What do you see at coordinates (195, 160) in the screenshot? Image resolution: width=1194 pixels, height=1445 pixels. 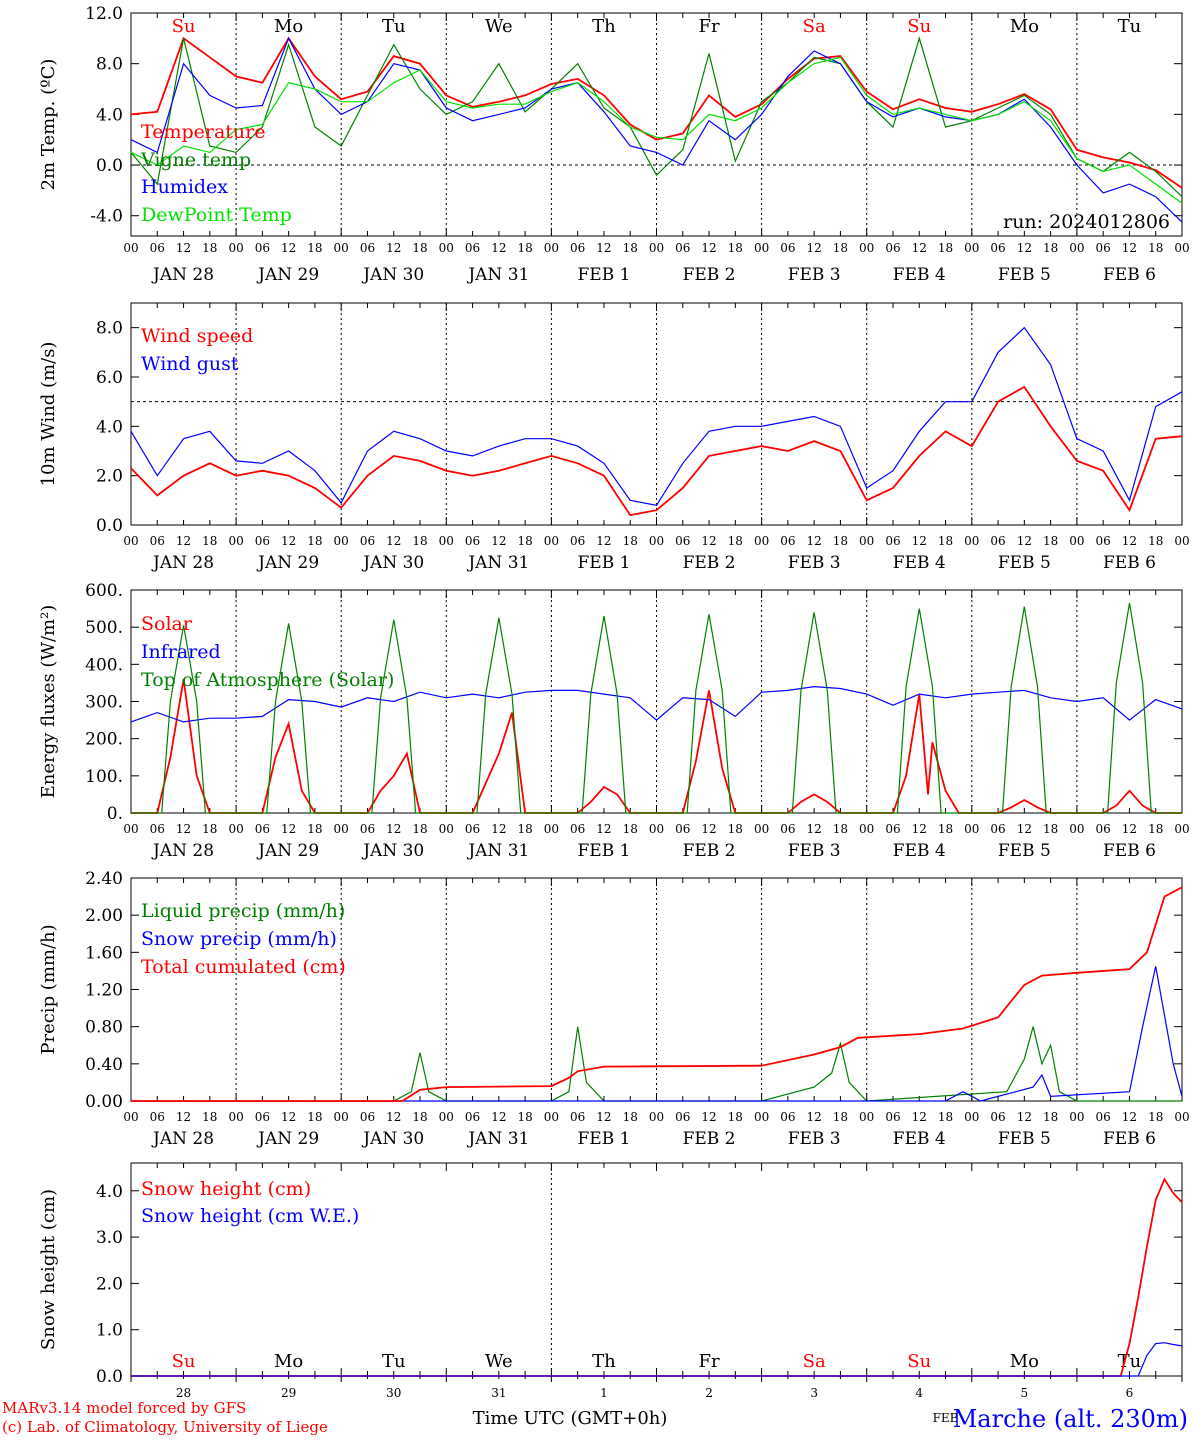 I see `legend-entry: Vigne temp` at bounding box center [195, 160].